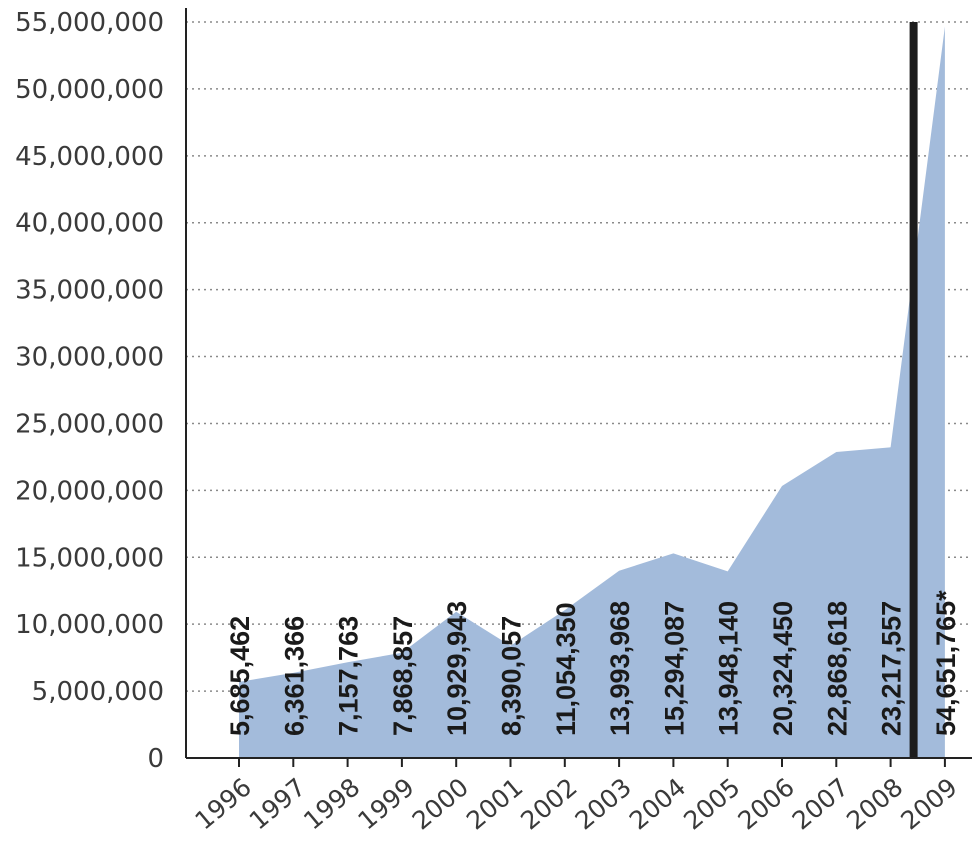  I want to click on y-tick-label: 15,000,000, so click(89, 558).